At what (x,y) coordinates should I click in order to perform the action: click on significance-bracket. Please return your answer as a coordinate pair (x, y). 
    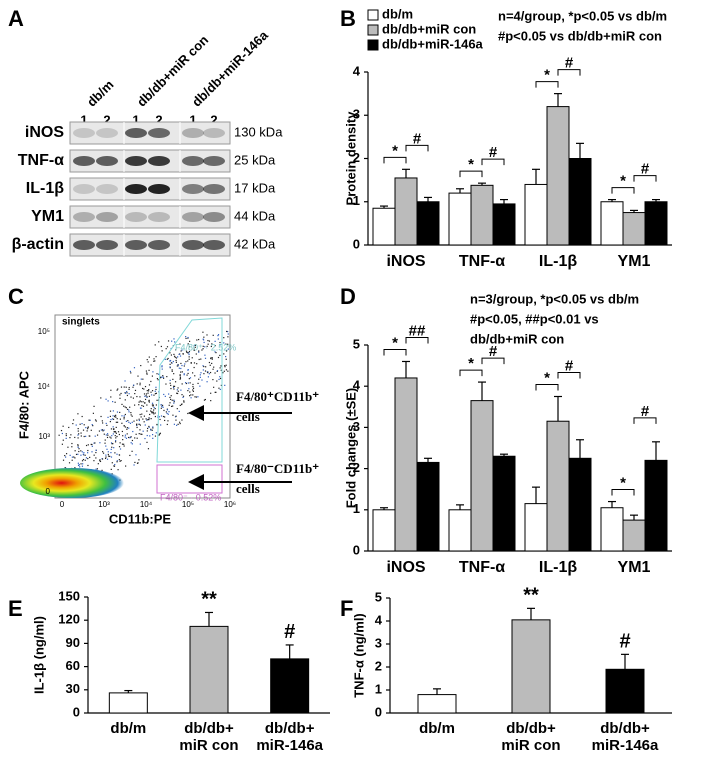
    Looking at the image, I should click on (493, 361).